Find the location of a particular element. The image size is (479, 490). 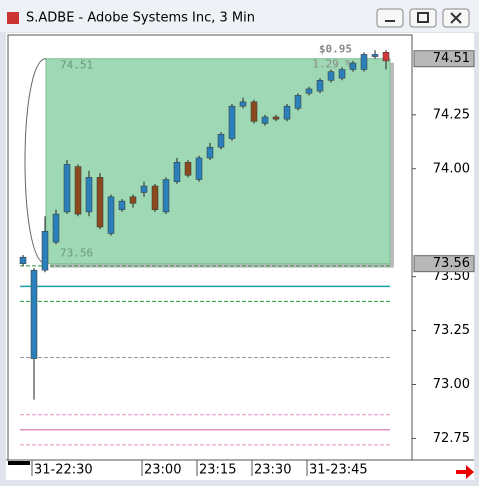

y-tick-label: 73.00 is located at coordinates (451, 384).